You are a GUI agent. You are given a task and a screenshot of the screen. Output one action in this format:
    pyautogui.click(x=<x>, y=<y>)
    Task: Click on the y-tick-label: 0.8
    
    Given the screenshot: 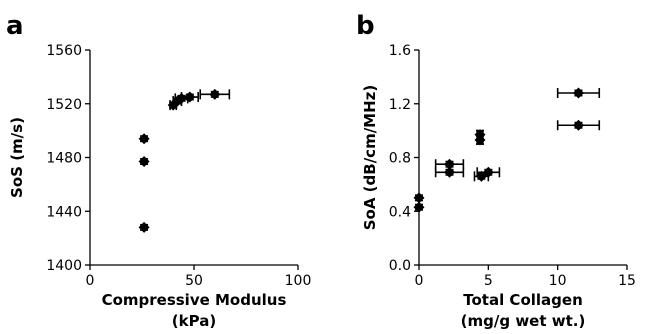 What is the action you would take?
    pyautogui.click(x=400, y=159)
    